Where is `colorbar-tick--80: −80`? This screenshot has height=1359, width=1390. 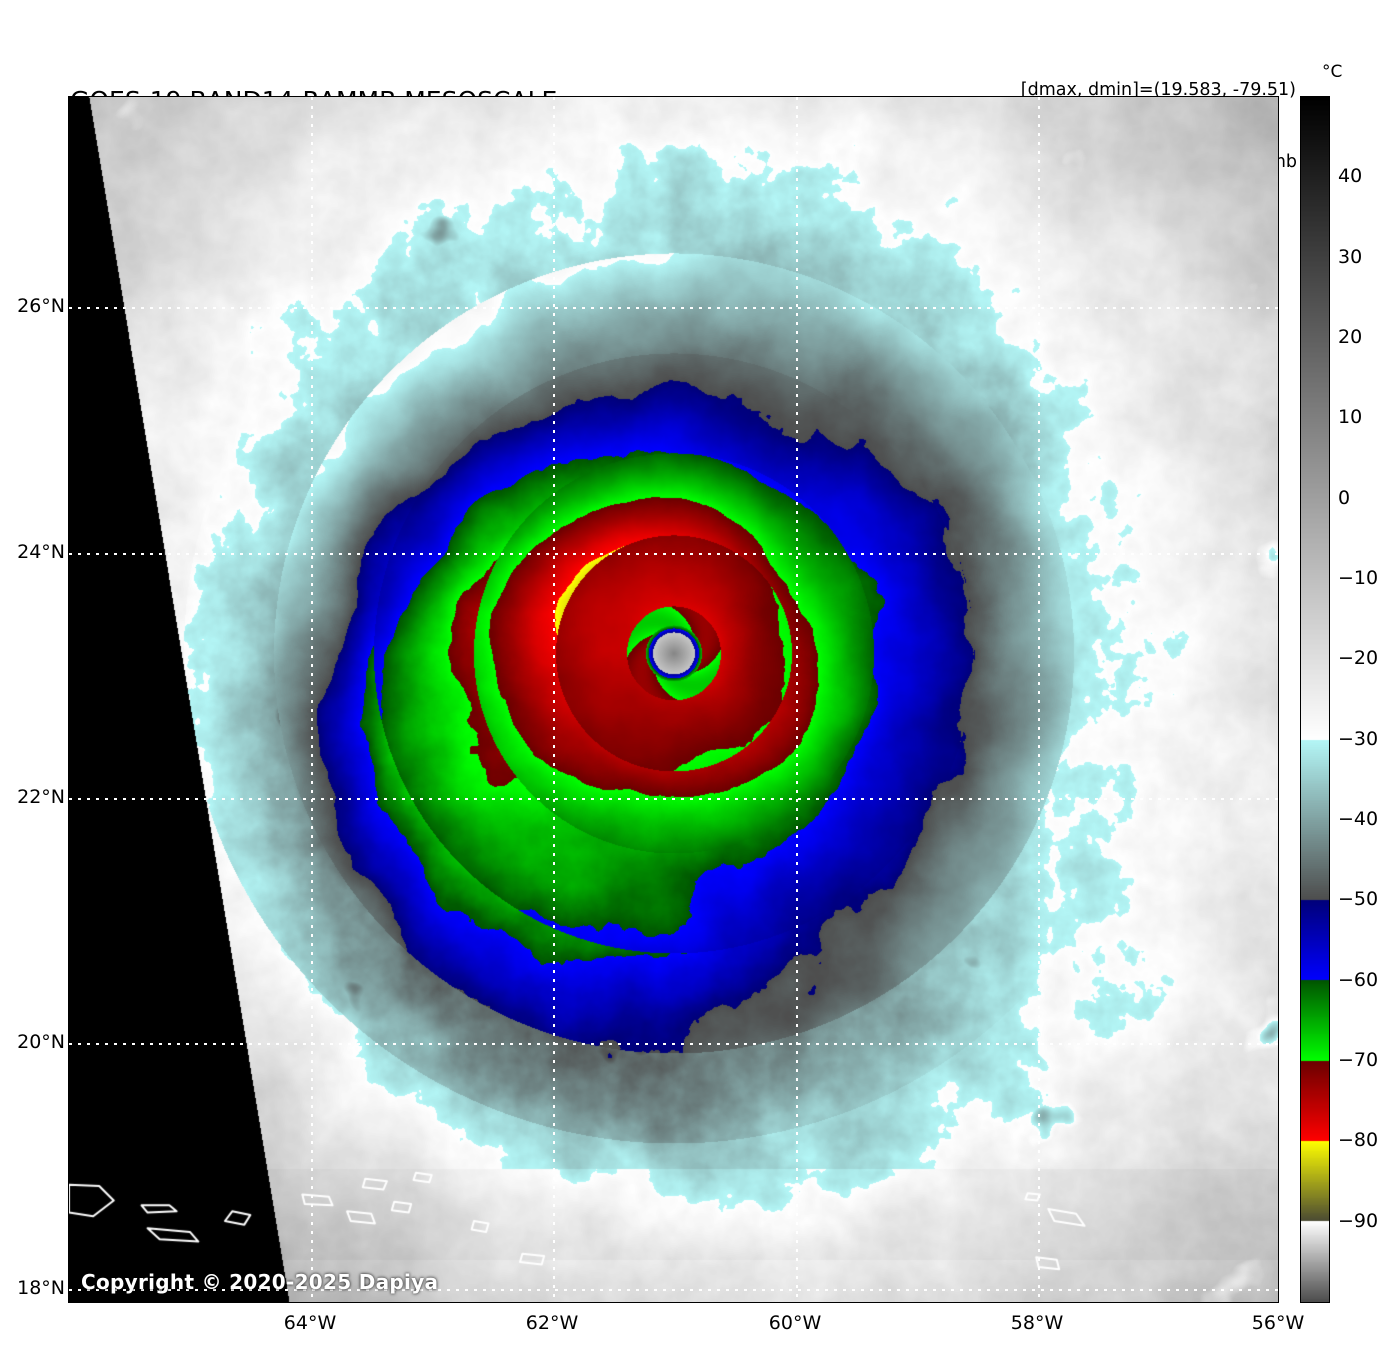
colorbar-tick--80: −80 is located at coordinates (1358, 1140).